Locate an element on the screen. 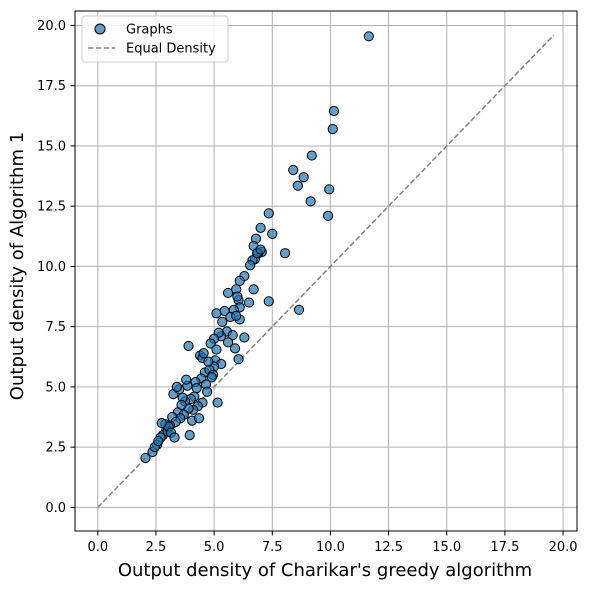 The image size is (589, 590). y-tick-label: 17.5 is located at coordinates (51, 86).